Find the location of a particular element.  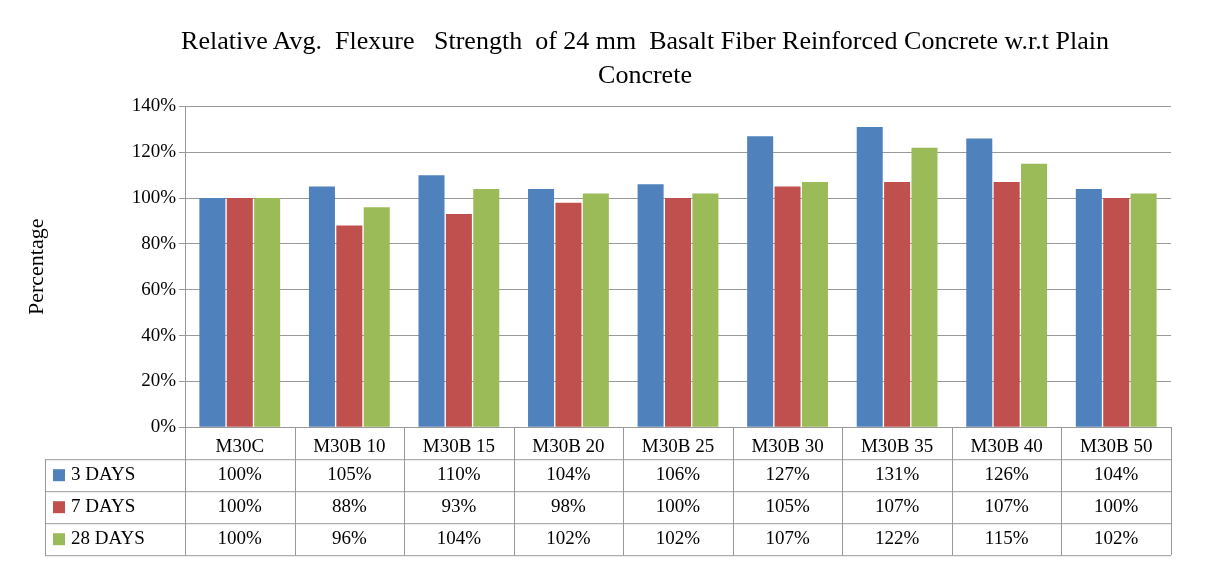

y-axis-title: Percentage is located at coordinates (35, 267).